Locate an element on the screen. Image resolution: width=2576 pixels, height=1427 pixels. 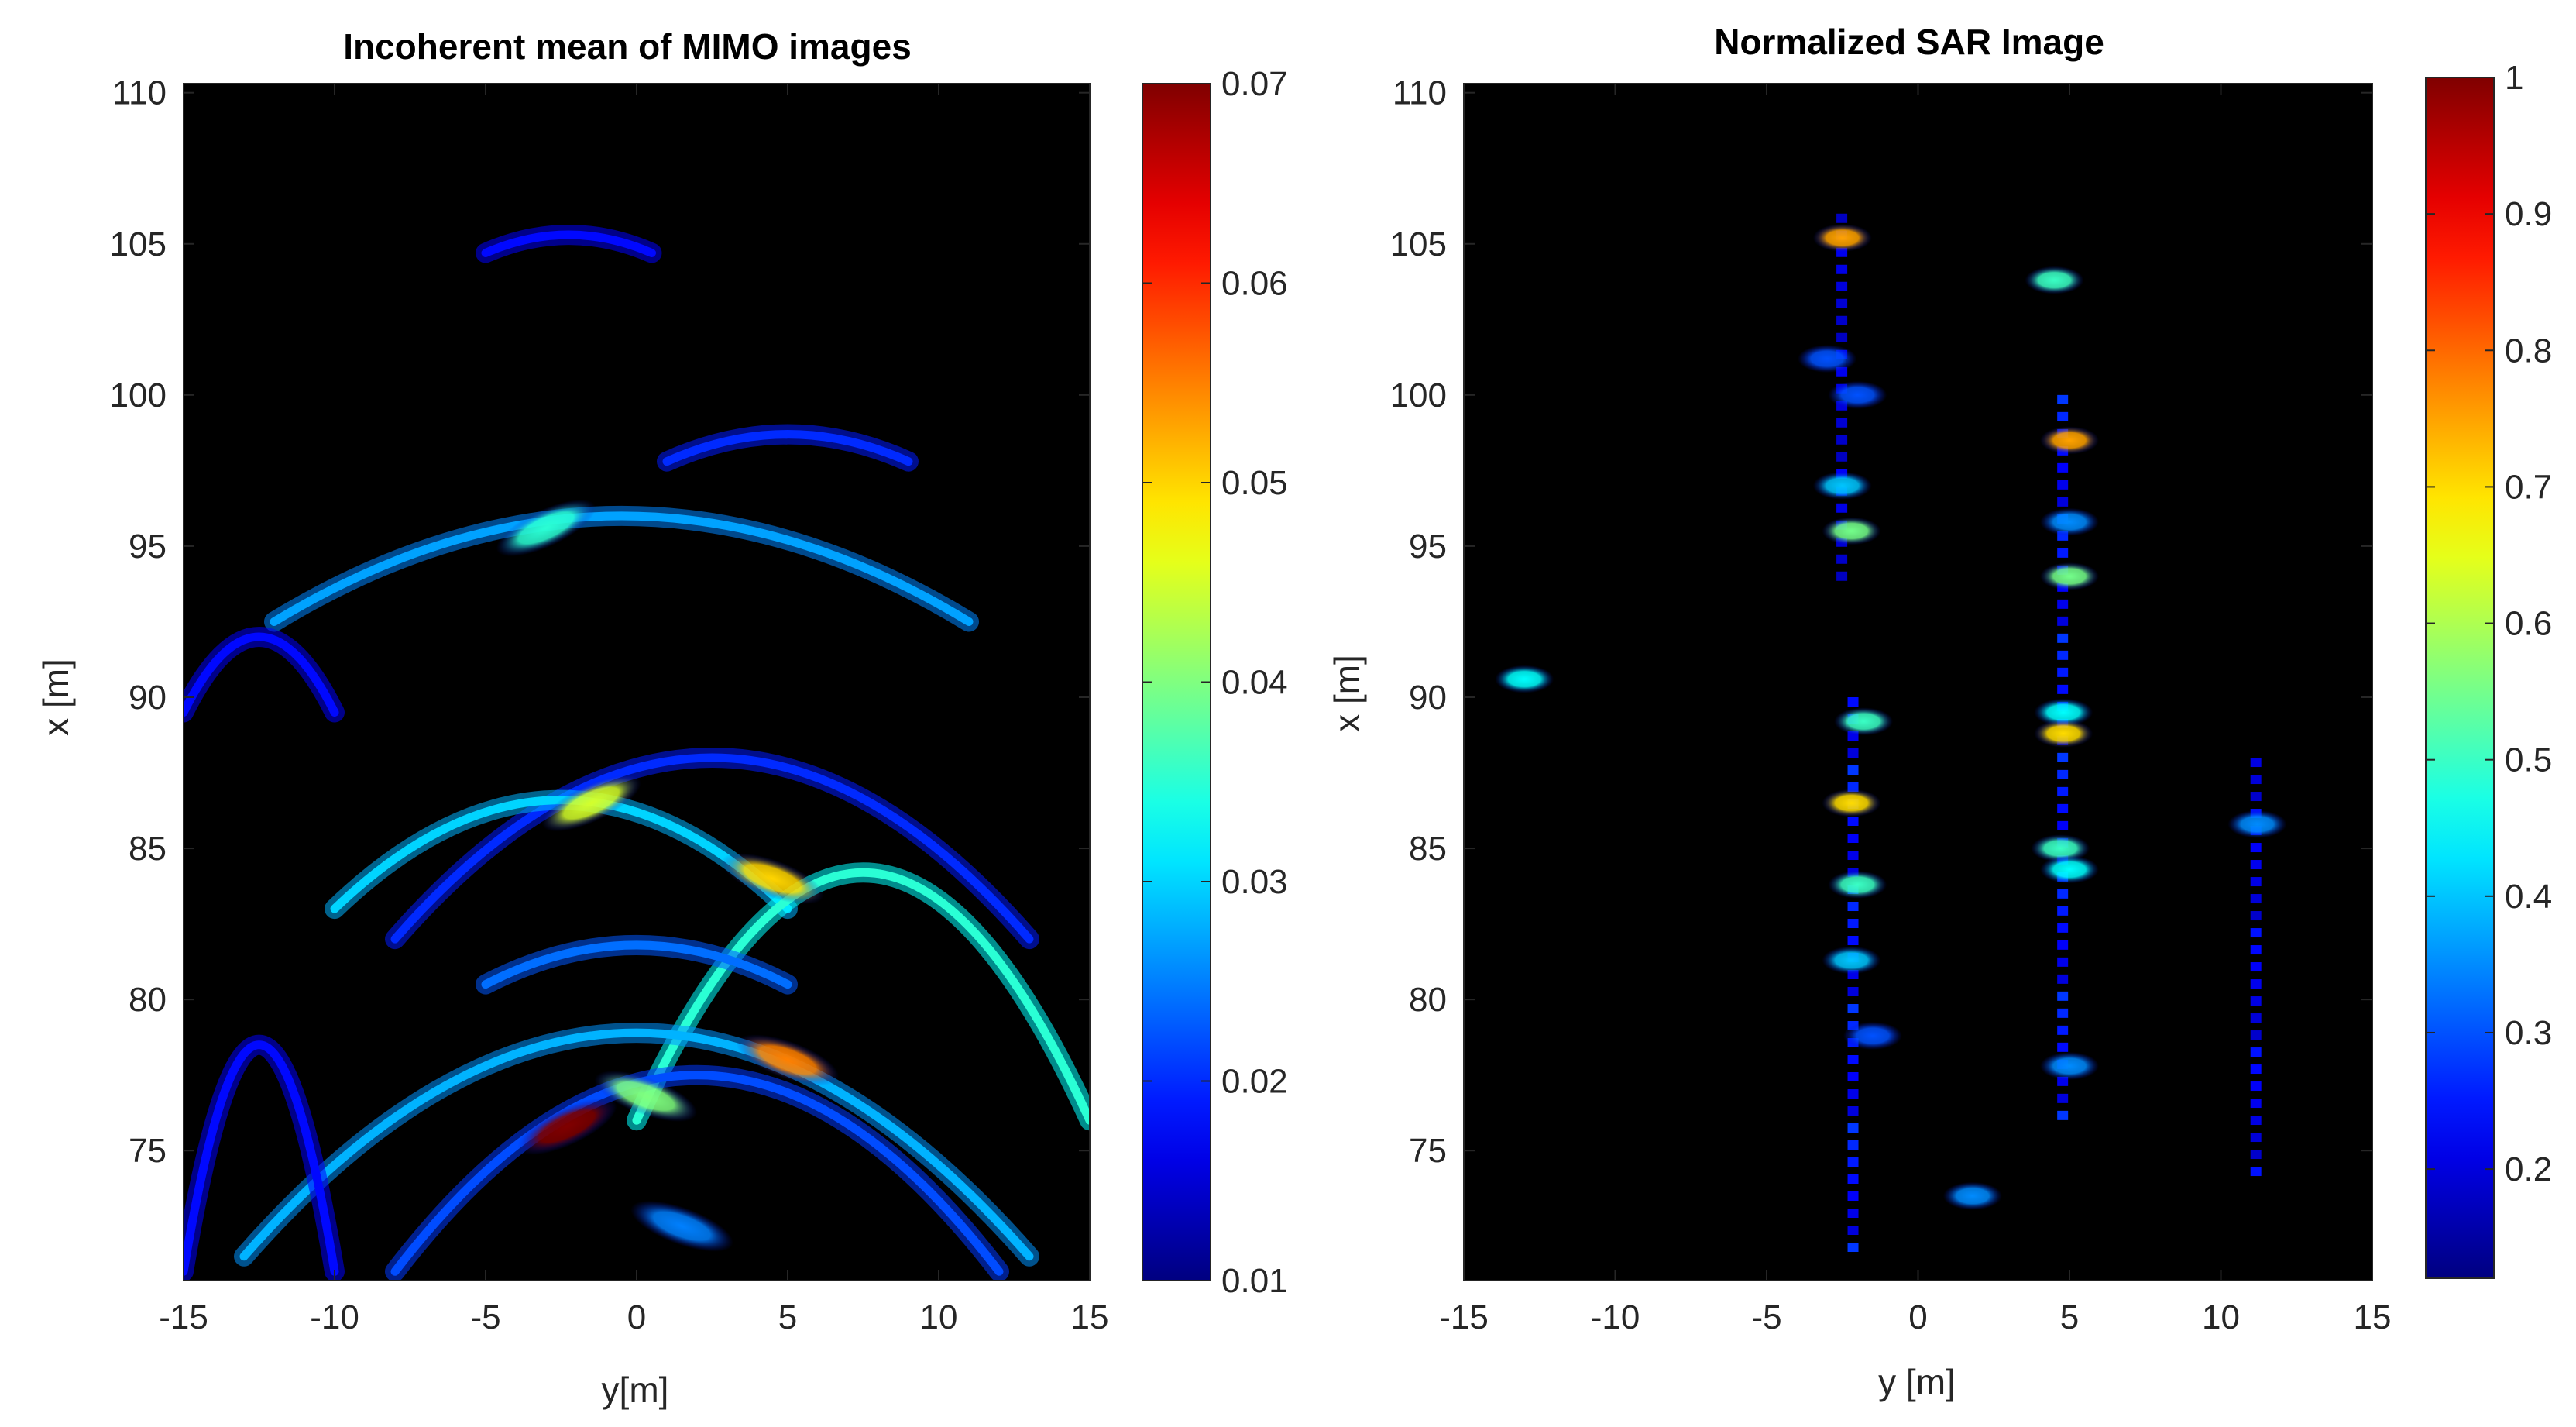
y-tick-label: 90 is located at coordinates (148, 698).